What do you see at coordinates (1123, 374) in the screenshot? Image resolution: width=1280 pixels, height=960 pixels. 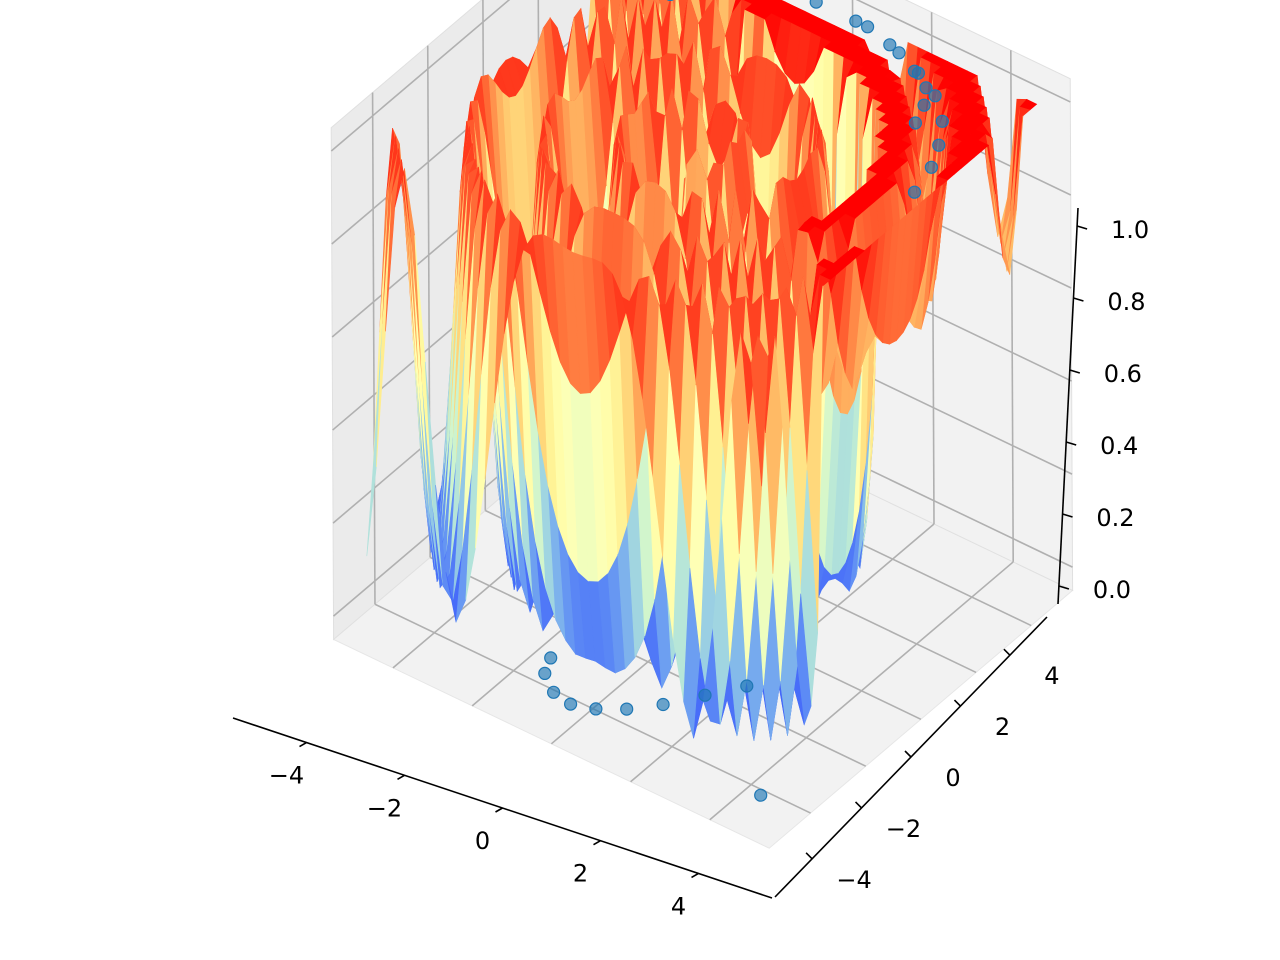 I see `z-tick-label: 0.6` at bounding box center [1123, 374].